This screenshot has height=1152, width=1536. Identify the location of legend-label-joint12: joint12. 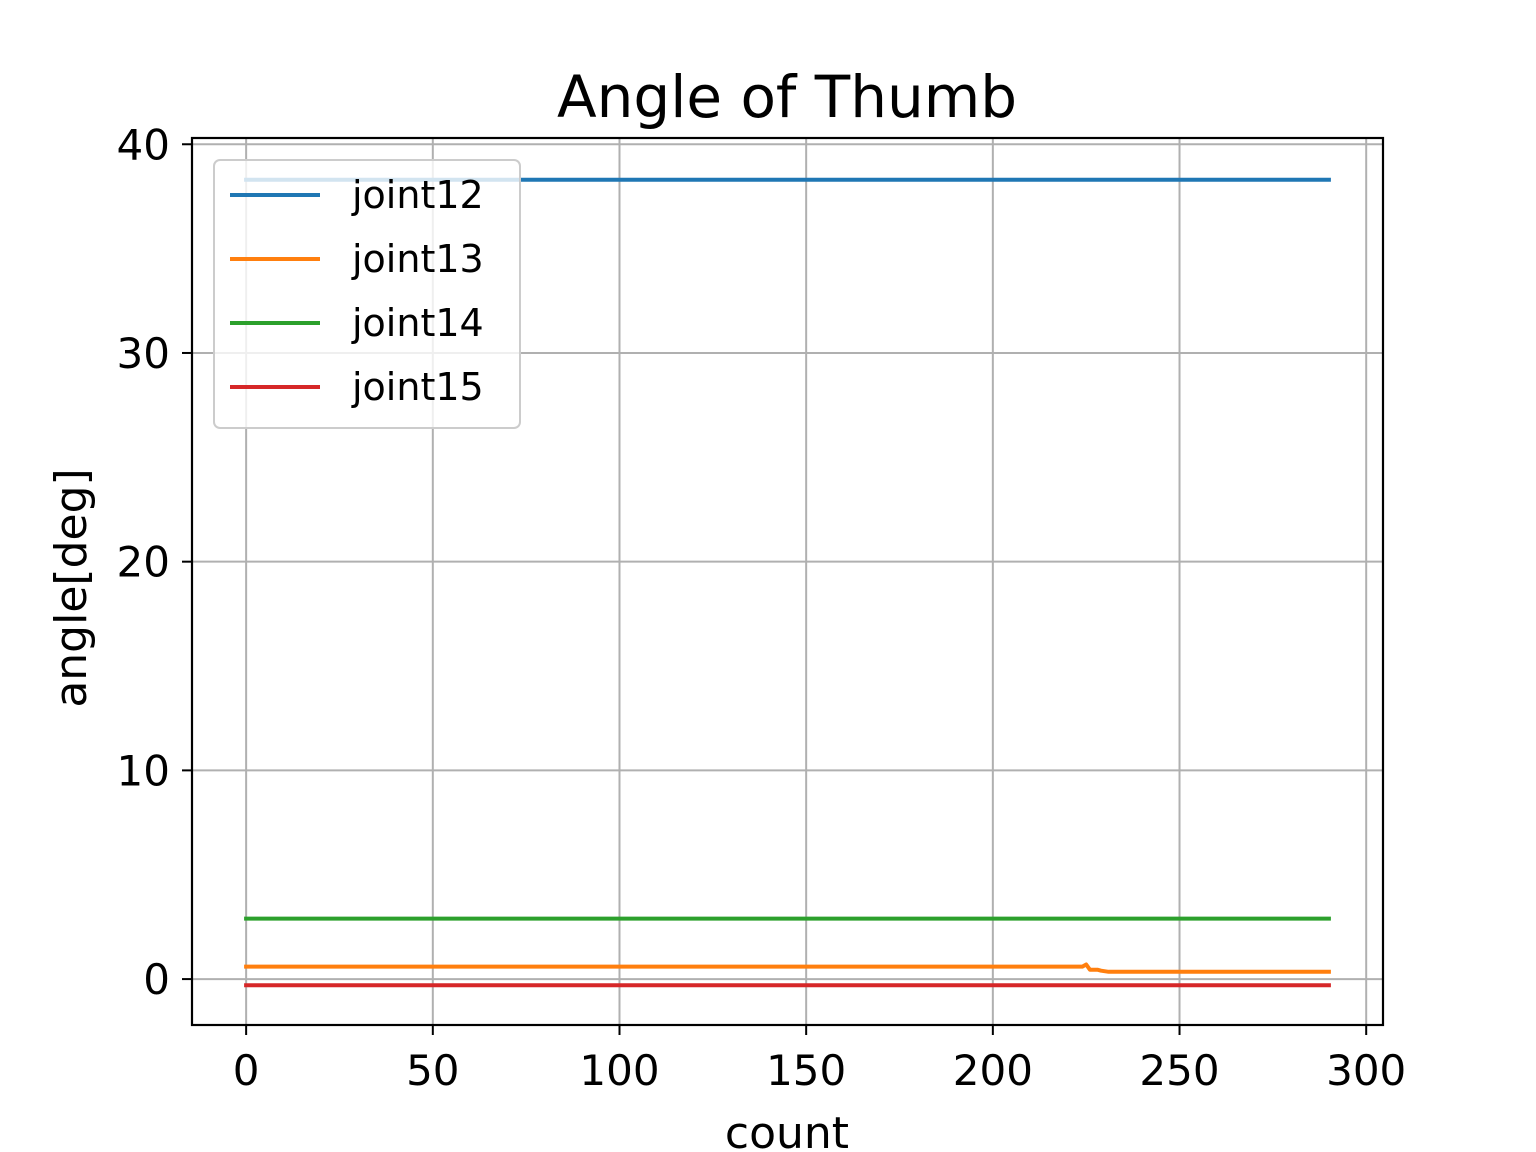
(417, 195).